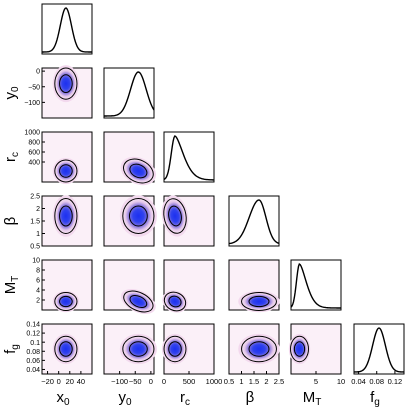 Image resolution: width=409 pixels, height=409 pixels. What do you see at coordinates (395, 381) in the screenshot?
I see `x-tick-label: 0.12` at bounding box center [395, 381].